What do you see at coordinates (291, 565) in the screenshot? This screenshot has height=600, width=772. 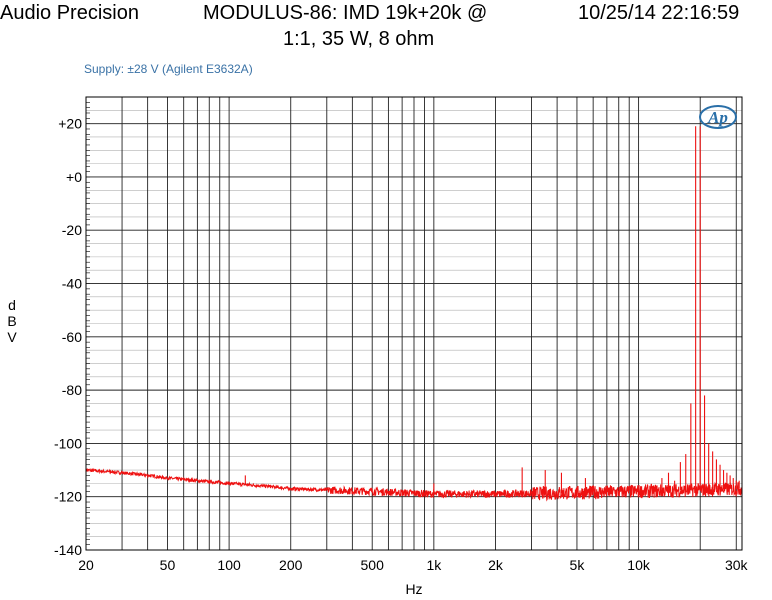 I see `x-tick-label: 200` at bounding box center [291, 565].